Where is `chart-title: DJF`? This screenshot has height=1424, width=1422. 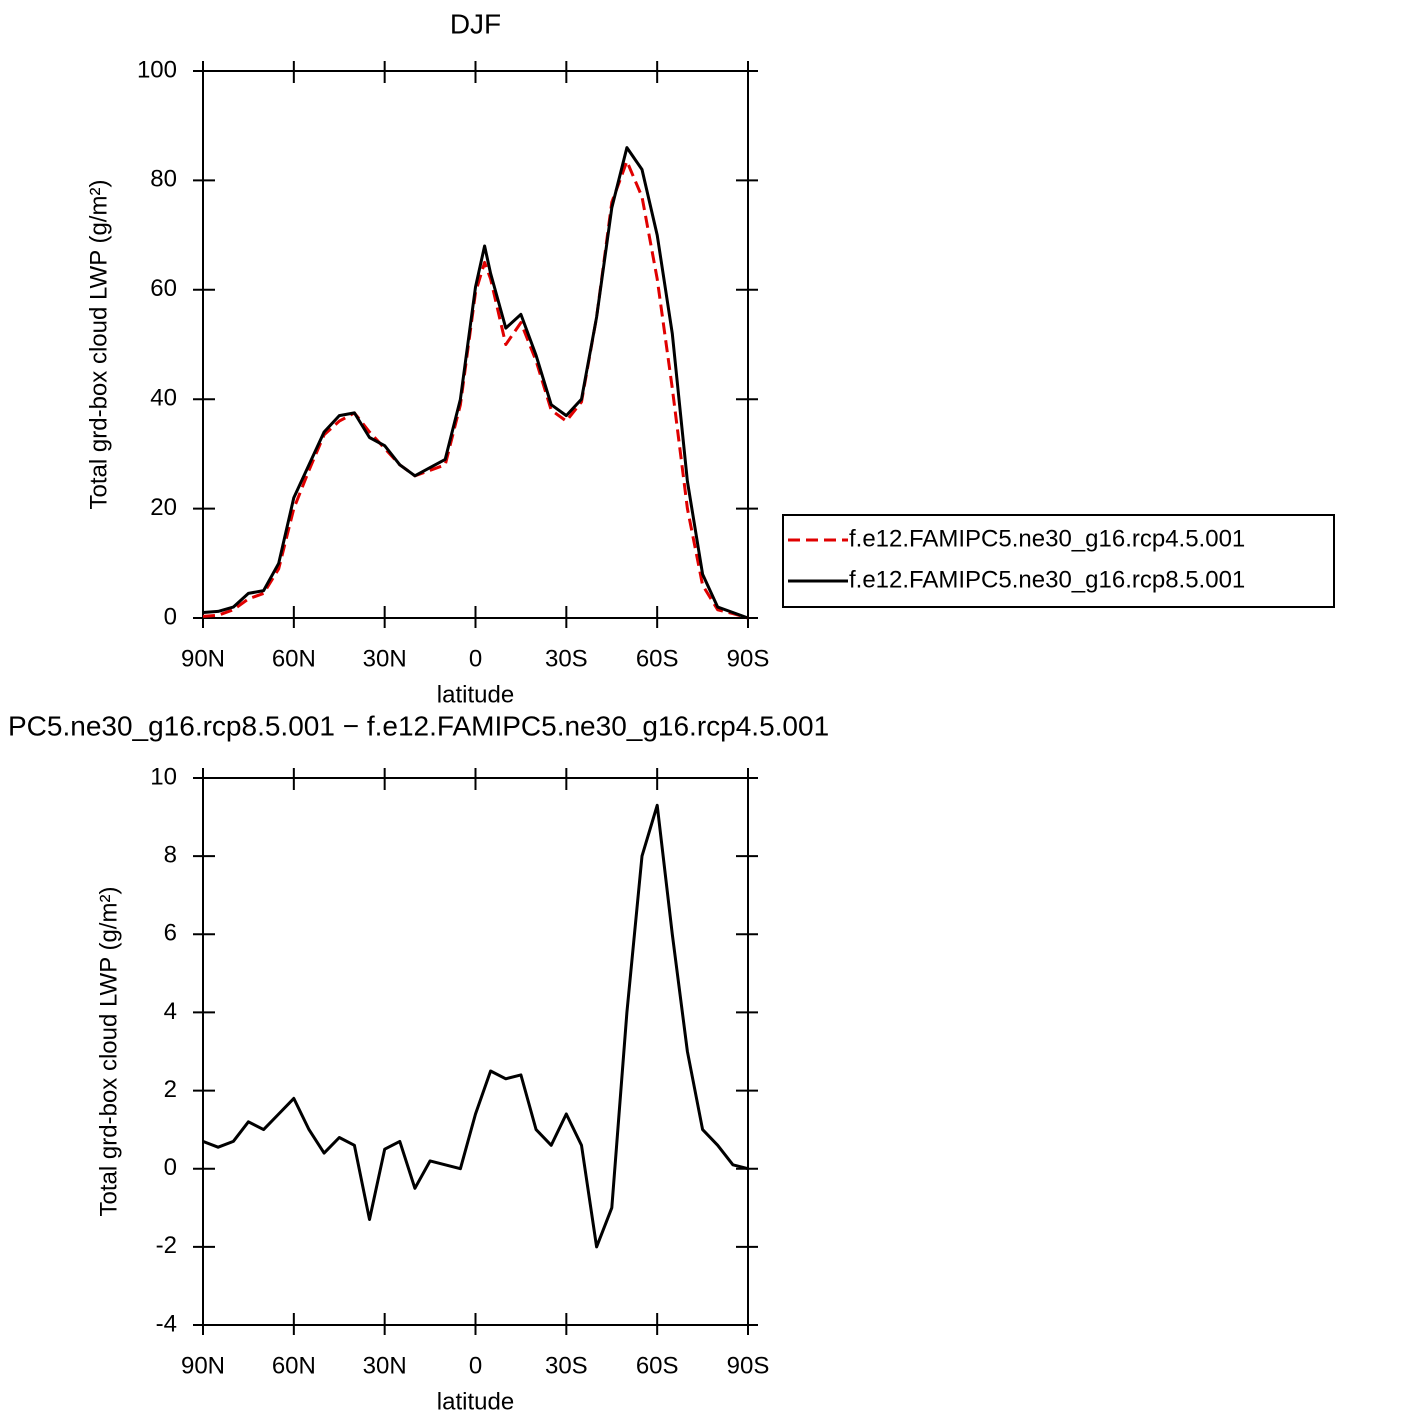 chart-title: DJF is located at coordinates (475, 23).